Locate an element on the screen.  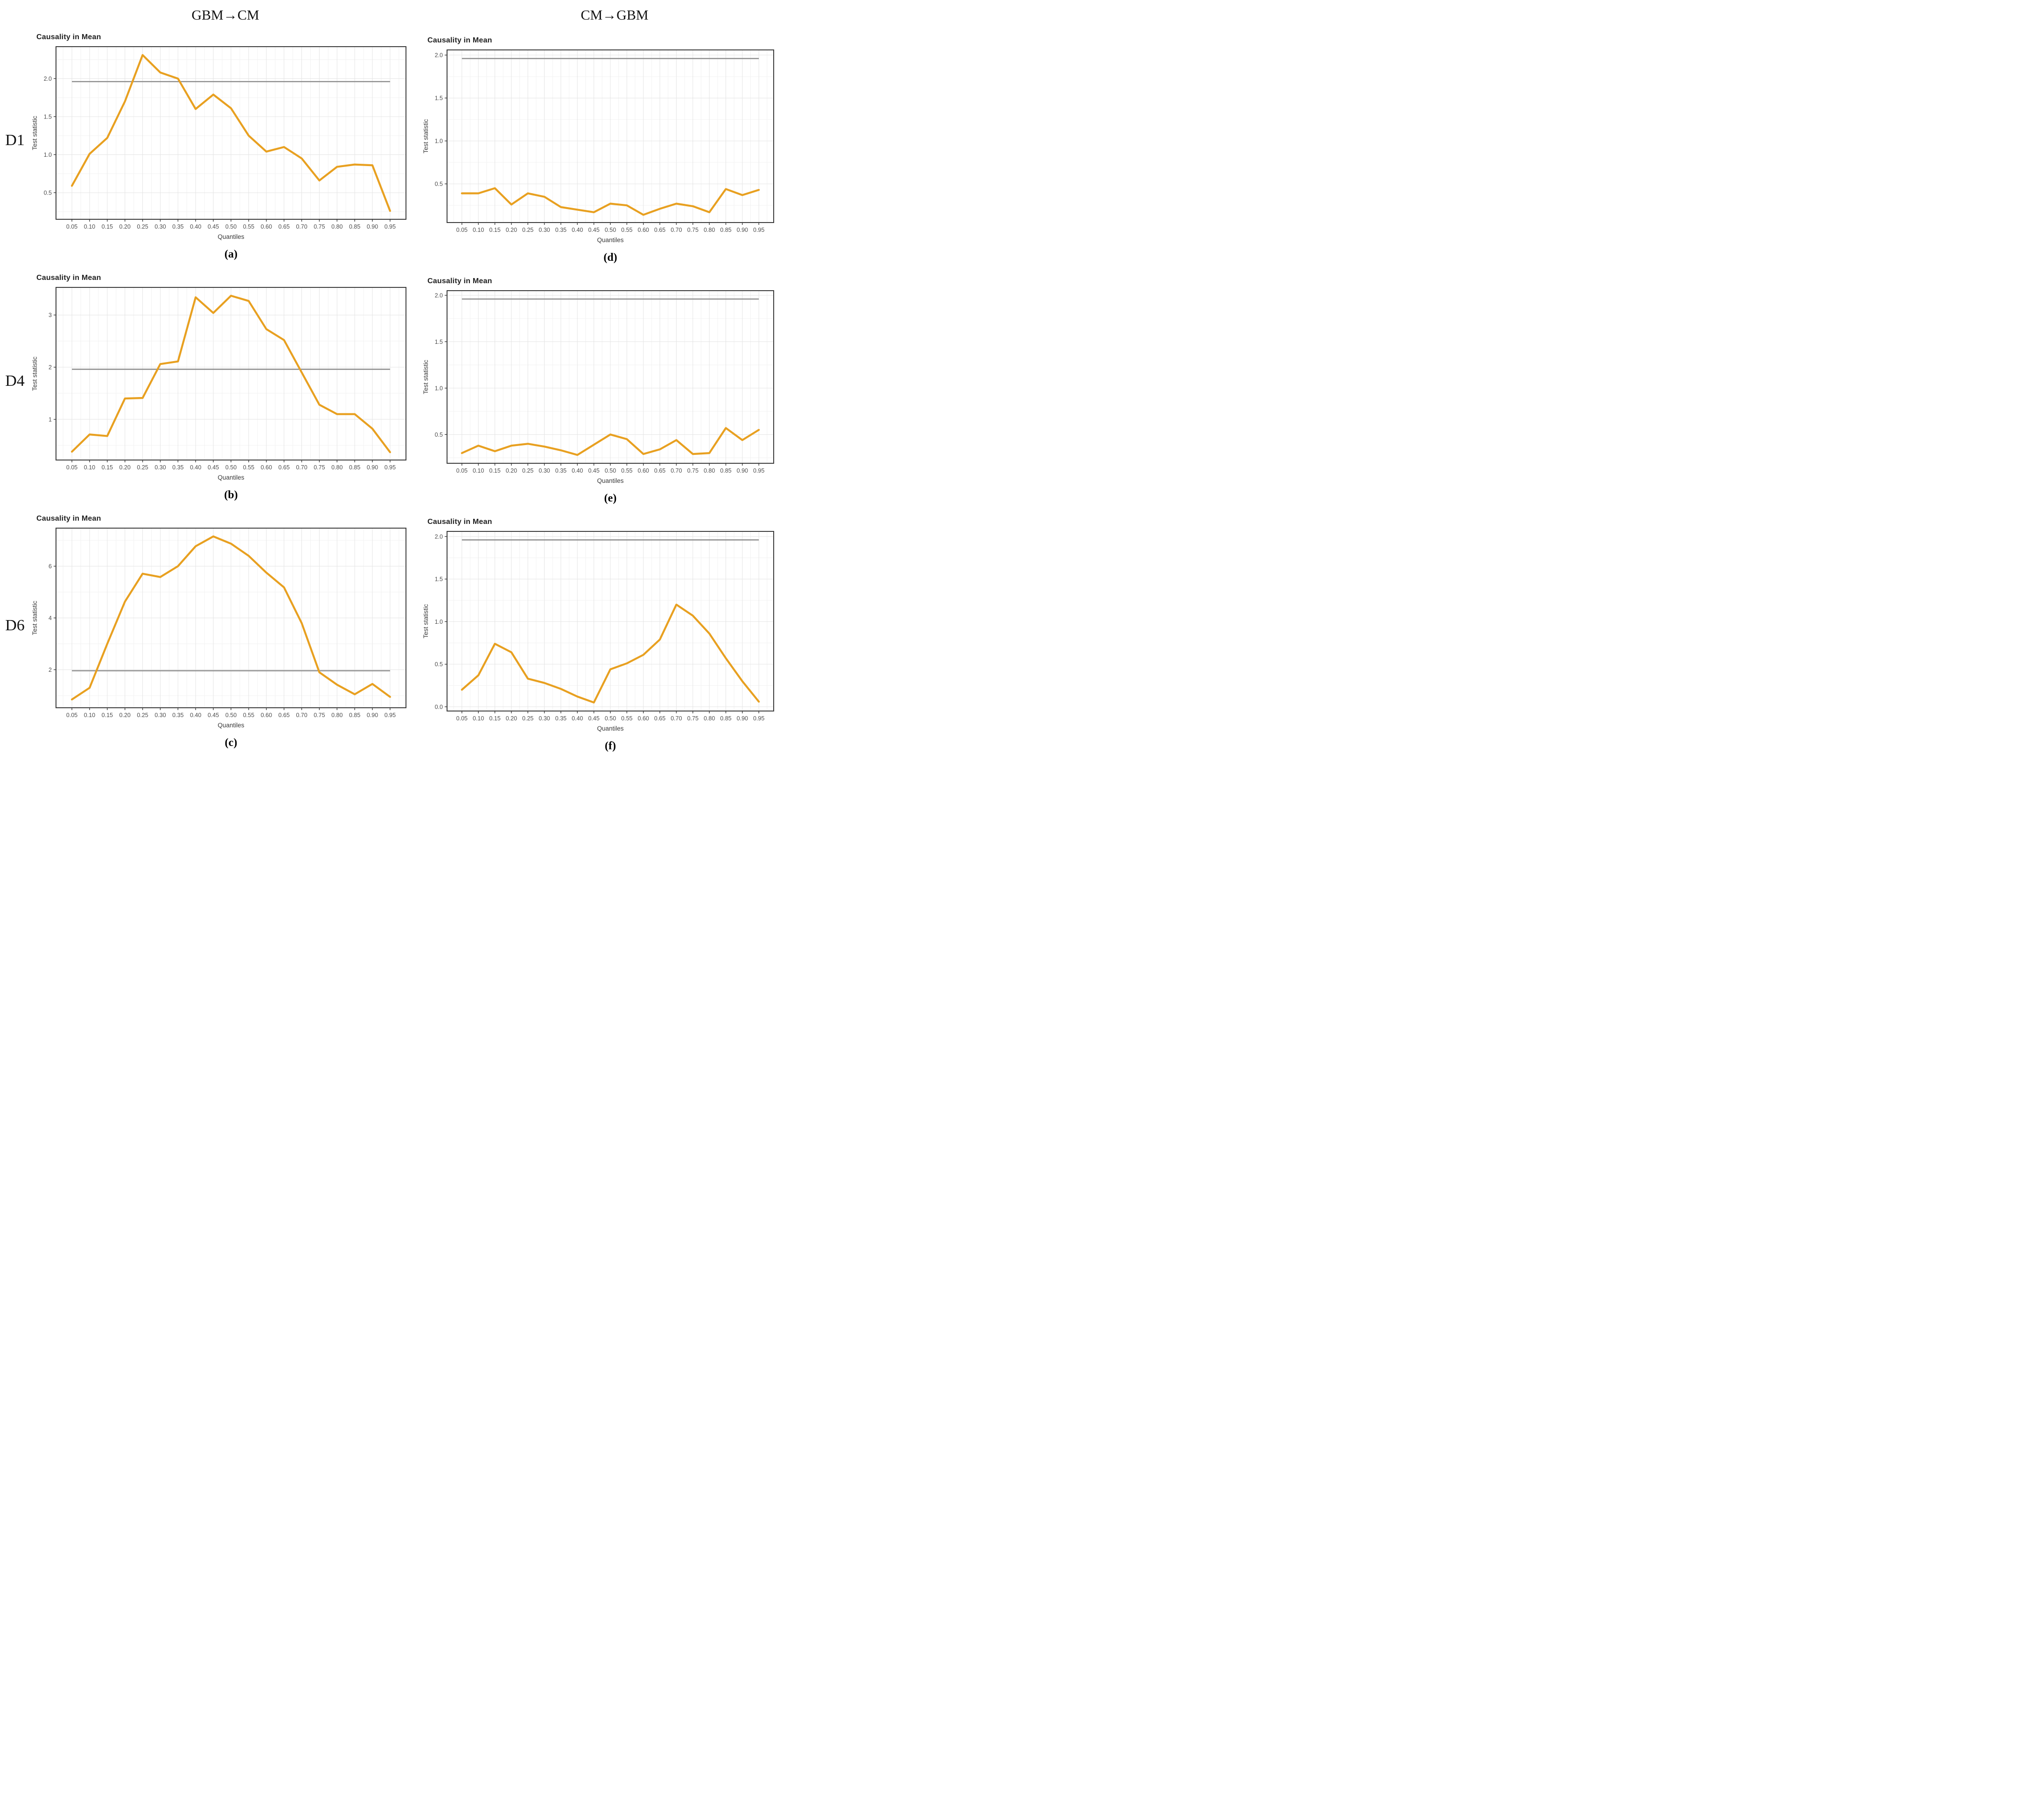
column-header-gbm-cm: GBM→CM is located at coordinates (225, 15).